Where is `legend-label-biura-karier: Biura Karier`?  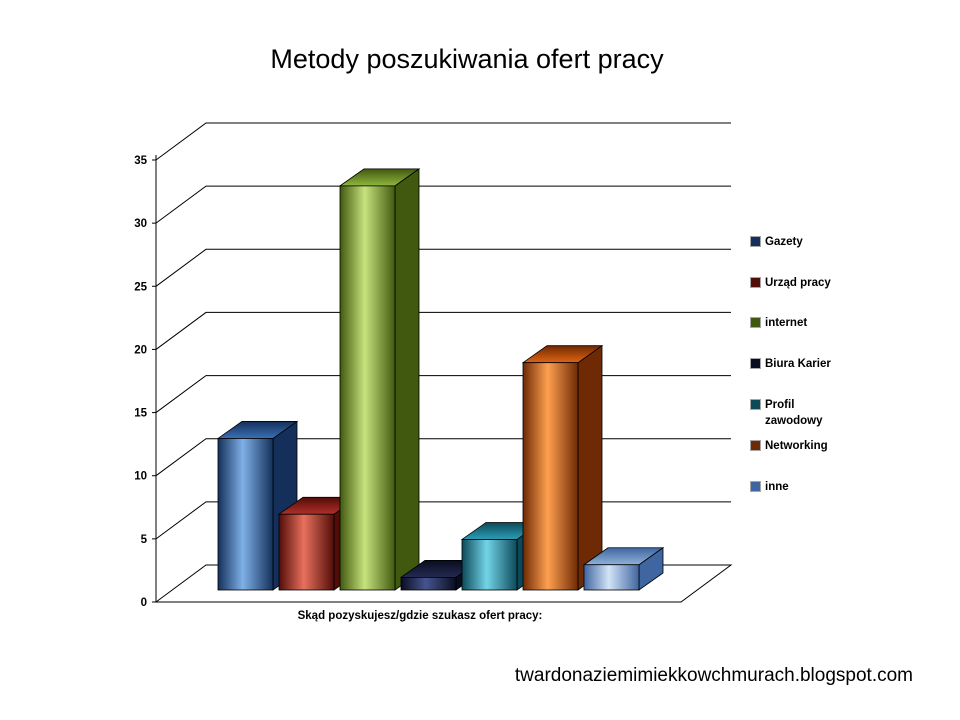 legend-label-biura-karier: Biura Karier is located at coordinates (798, 364).